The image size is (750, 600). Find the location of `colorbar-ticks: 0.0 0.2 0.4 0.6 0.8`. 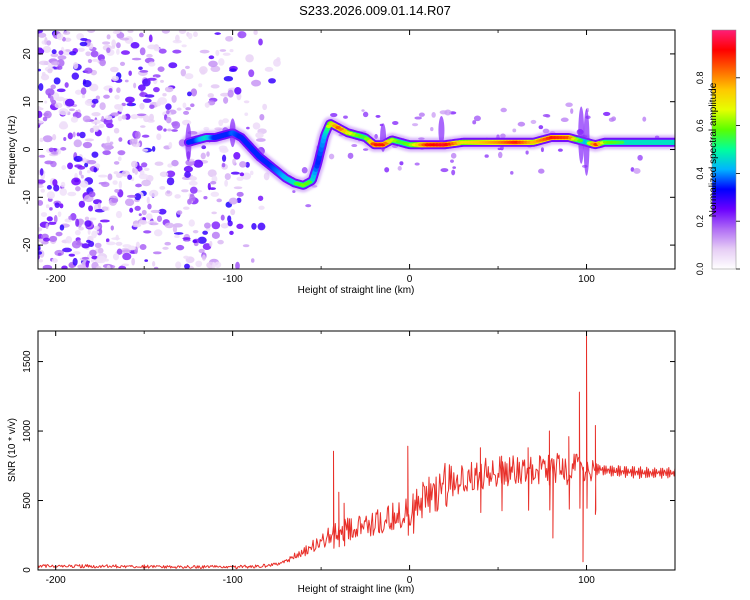

colorbar-ticks: 0.0 0.2 0.4 0.6 0.8 is located at coordinates (717, 173).